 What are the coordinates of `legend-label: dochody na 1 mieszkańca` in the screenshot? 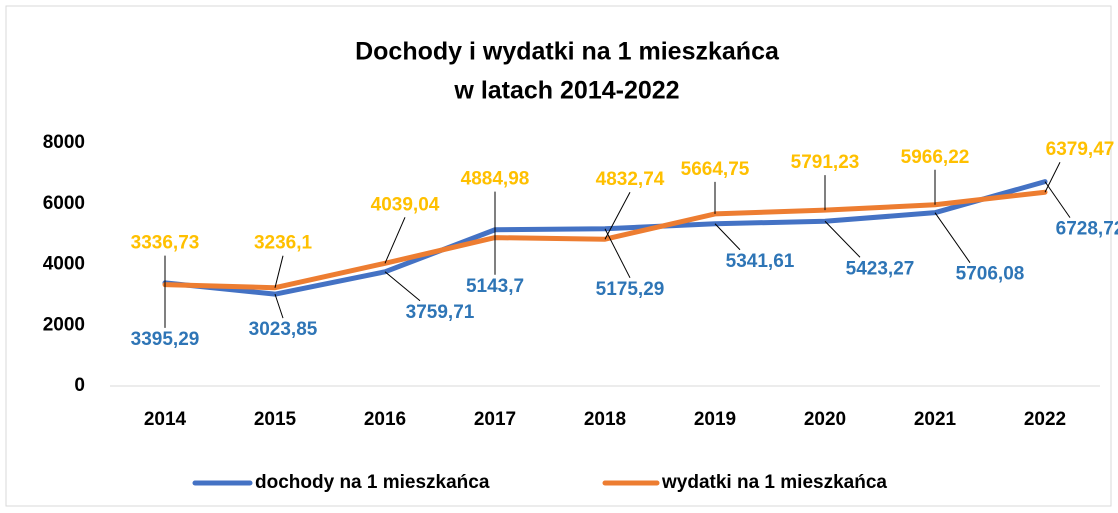 It's located at (372, 482).